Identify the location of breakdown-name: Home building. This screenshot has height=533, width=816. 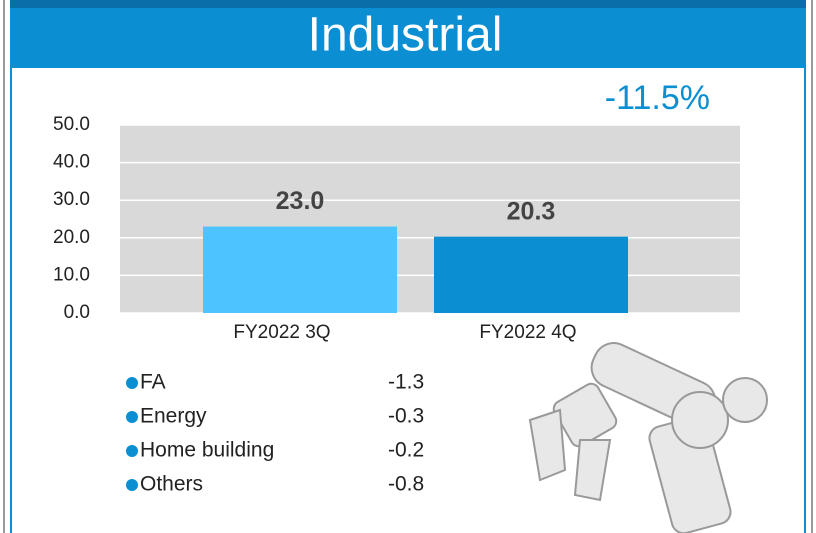
(207, 450).